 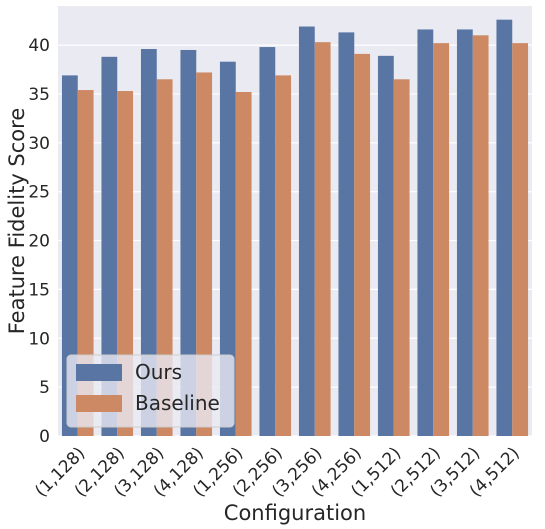 I want to click on legend-swatch-baseline, so click(x=99, y=403).